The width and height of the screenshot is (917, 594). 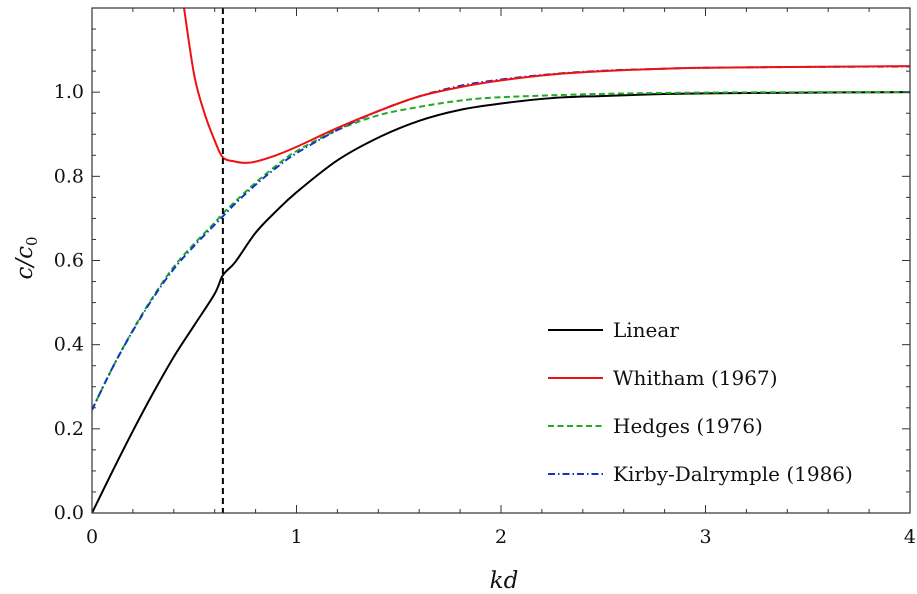 What do you see at coordinates (69, 176) in the screenshot?
I see `y-tick-label: 0.8` at bounding box center [69, 176].